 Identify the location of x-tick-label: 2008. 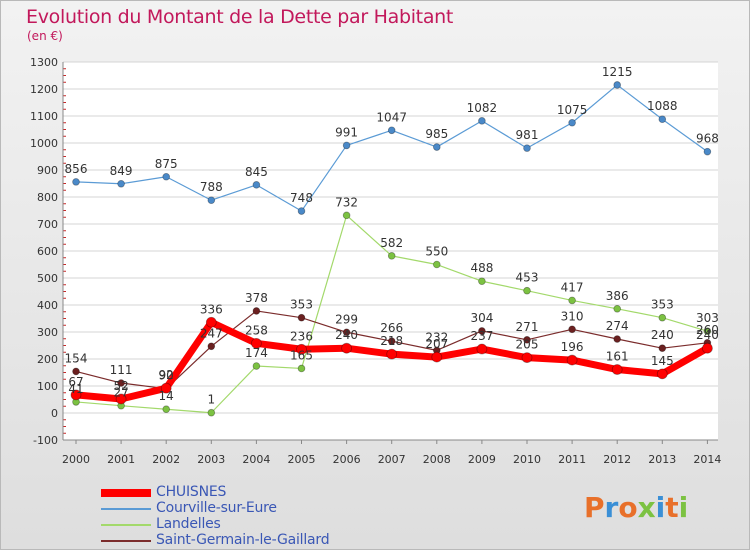
(437, 459).